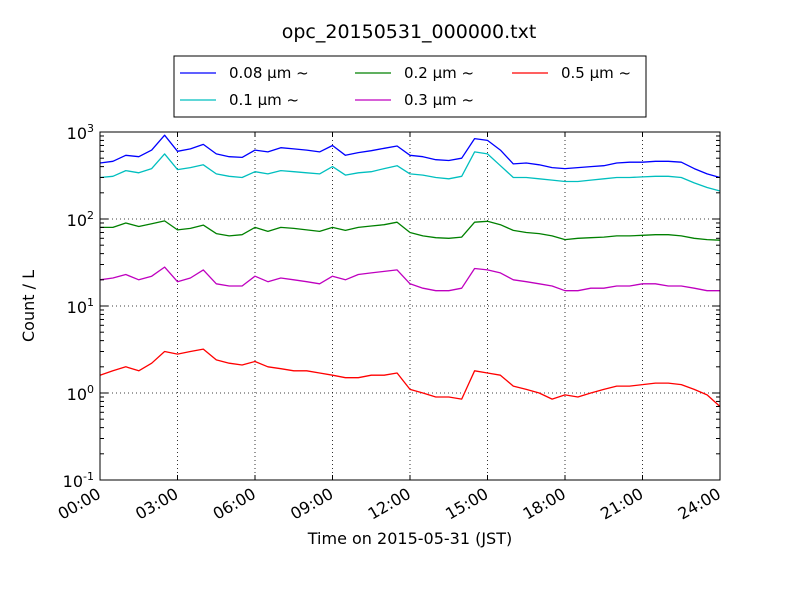  Describe the element at coordinates (264, 100) in the screenshot. I see `legend-label-1: 0.1 μm ~` at that location.